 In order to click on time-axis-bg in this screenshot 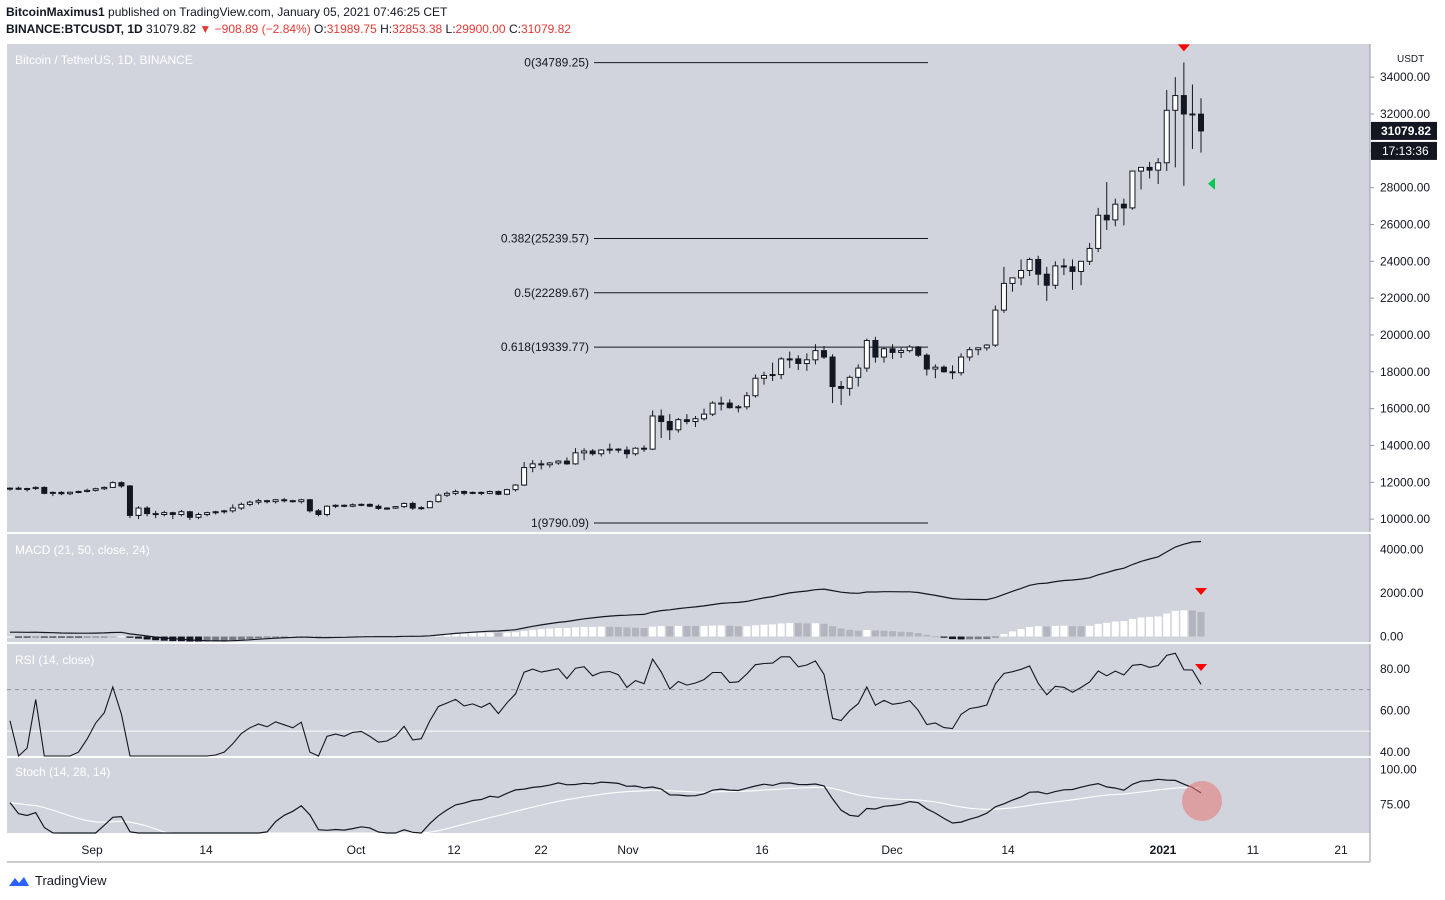, I will do `click(688, 848)`.